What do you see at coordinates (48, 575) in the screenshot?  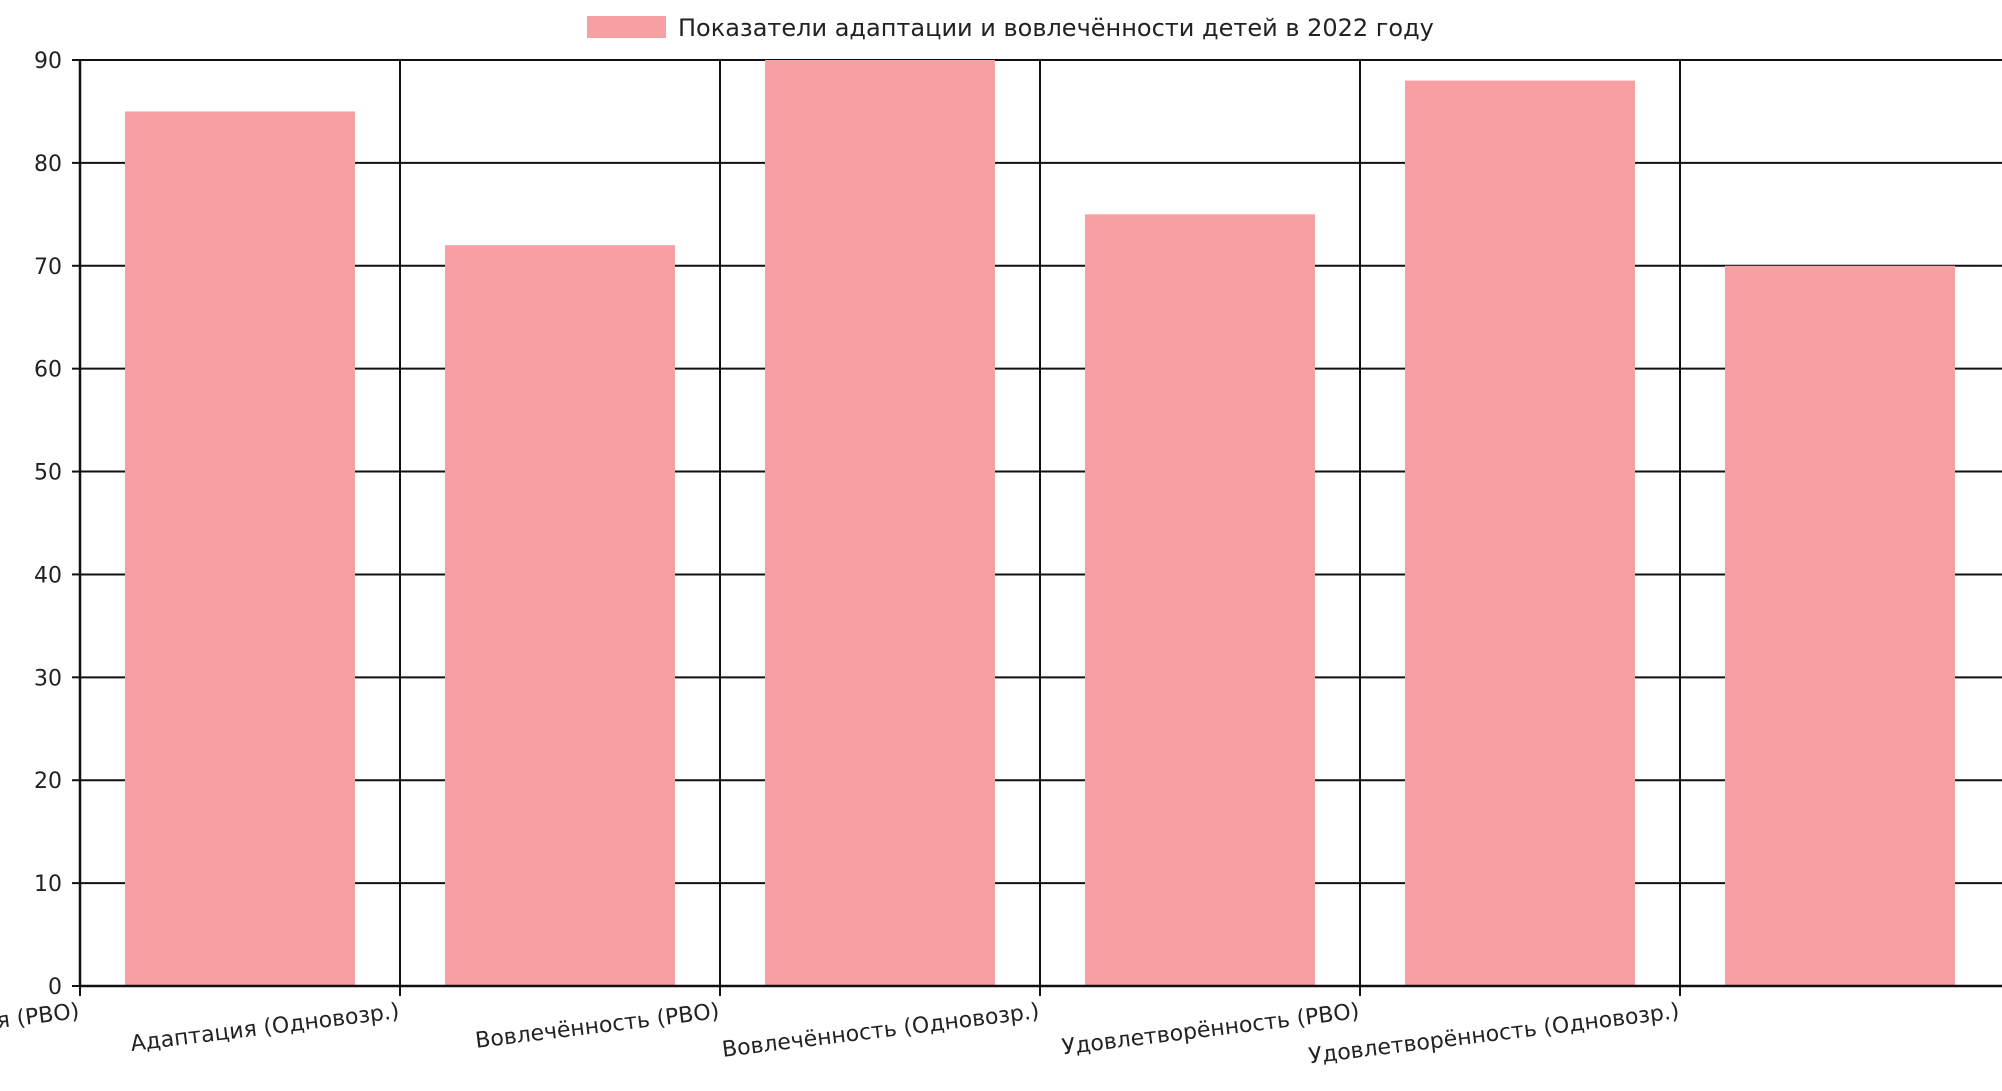 I see `y-tick-label: 40` at bounding box center [48, 575].